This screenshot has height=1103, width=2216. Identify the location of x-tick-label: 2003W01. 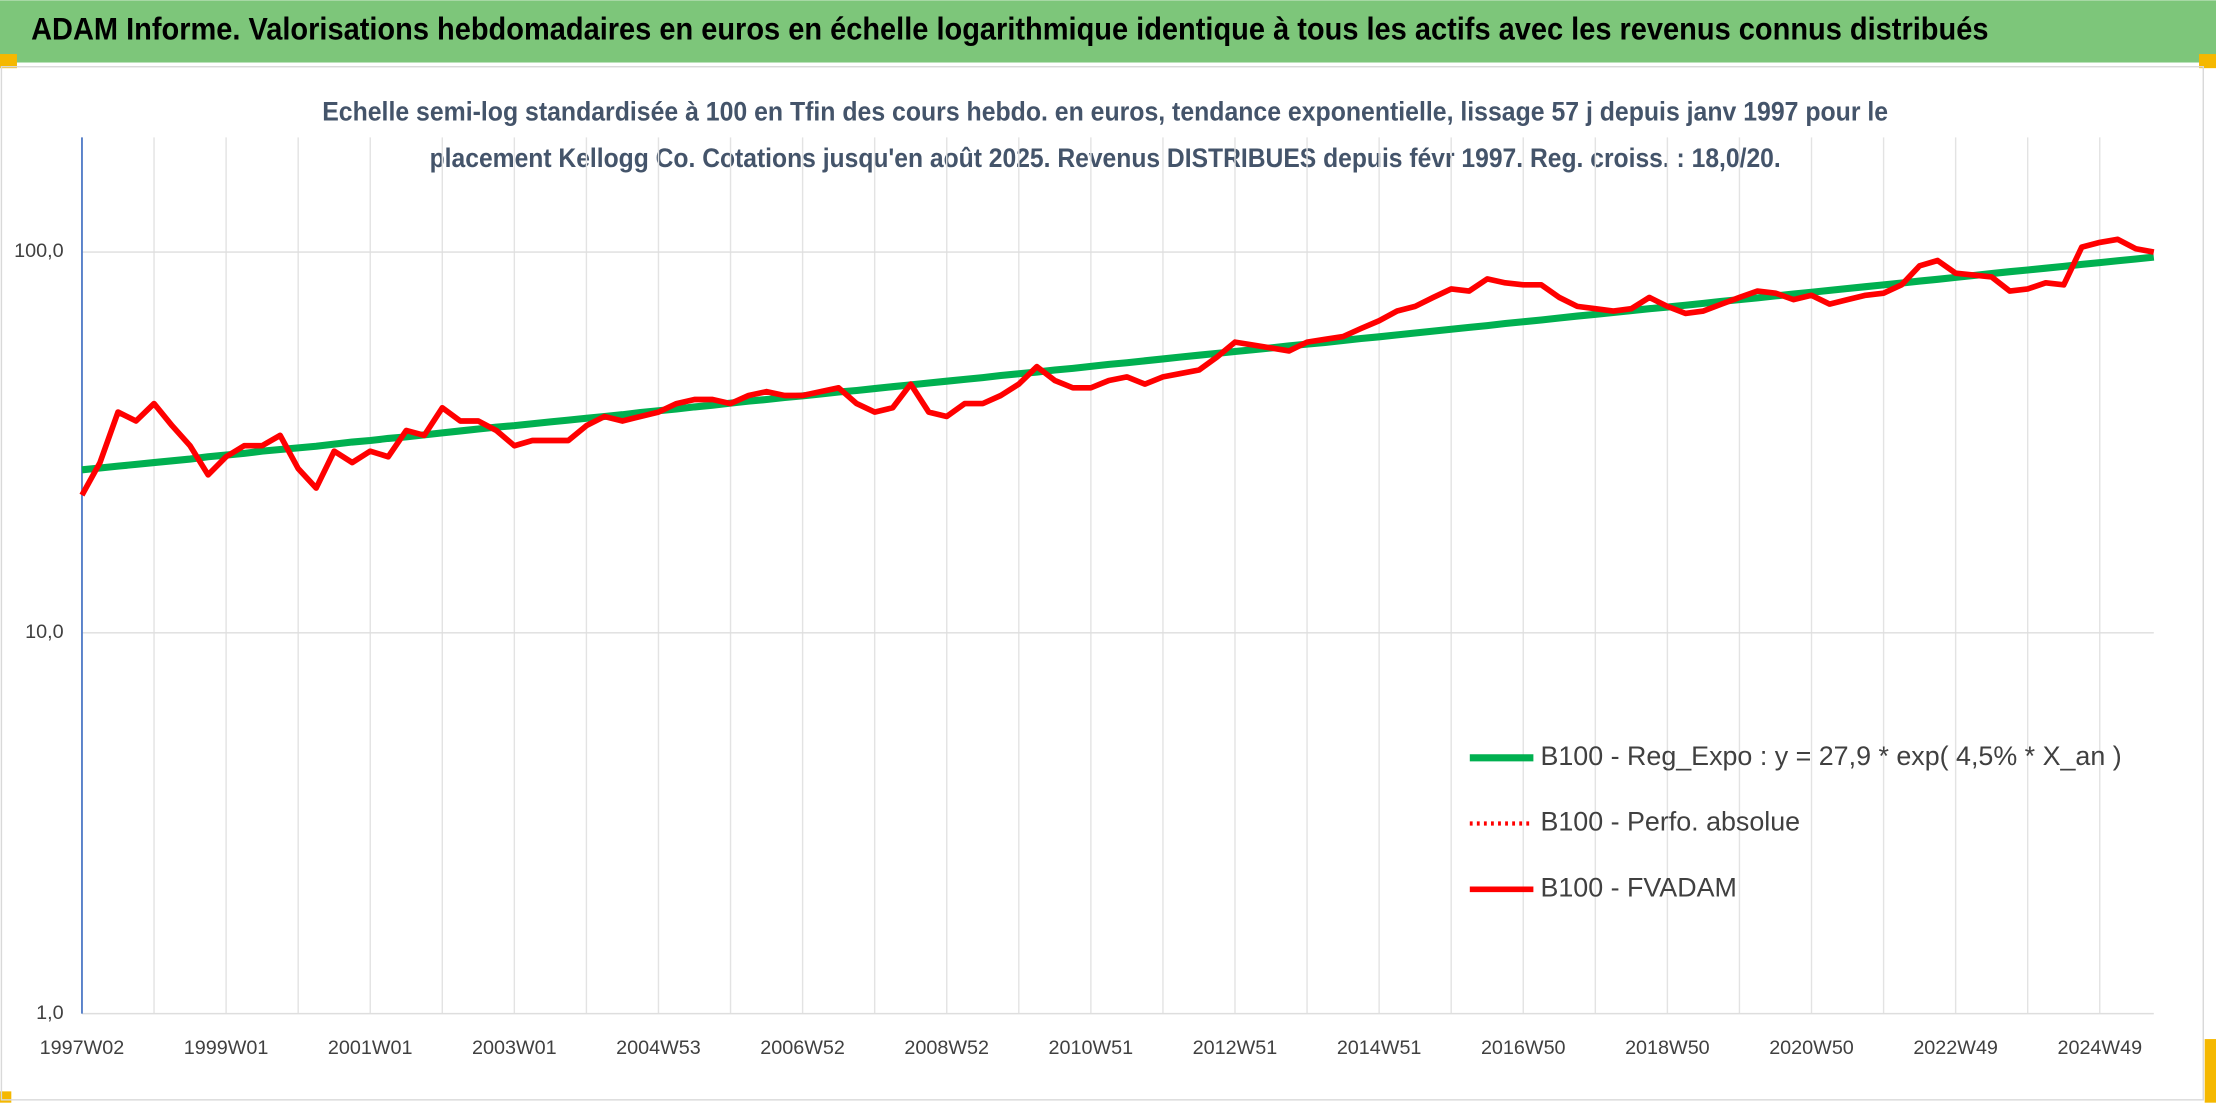
(514, 1048).